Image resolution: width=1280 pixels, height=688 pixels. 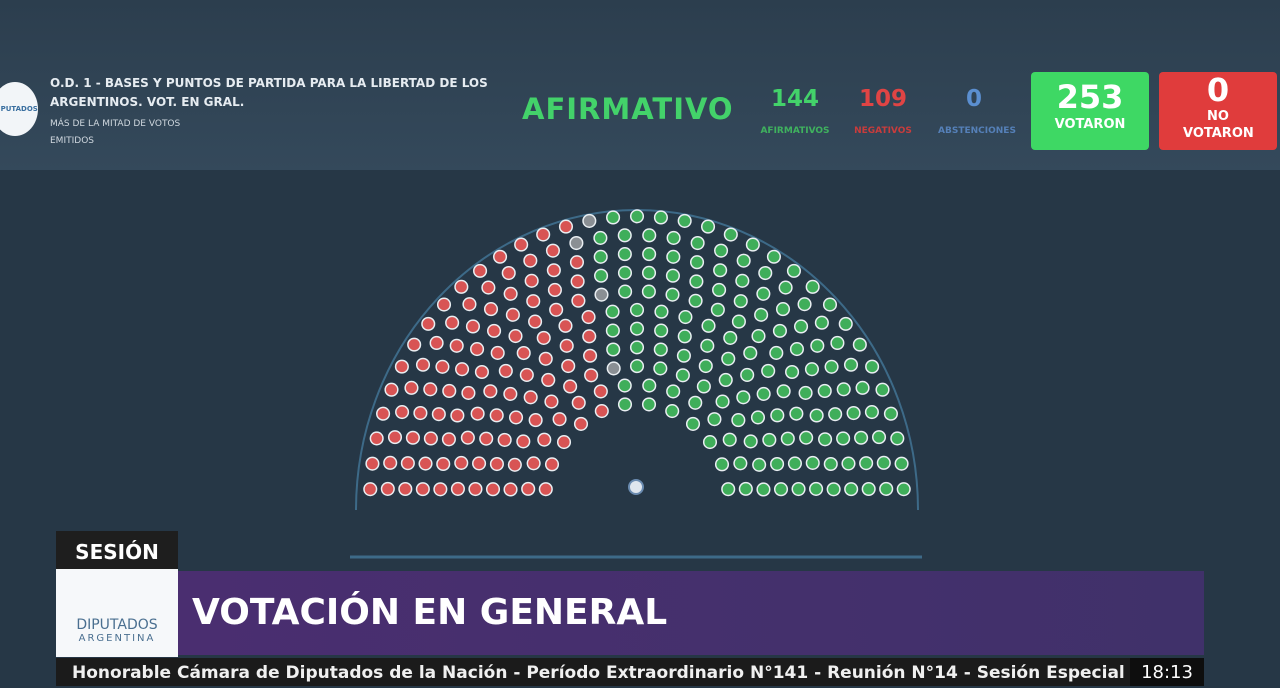 What do you see at coordinates (1218, 90) in the screenshot?
I see `not-voted-count: 0` at bounding box center [1218, 90].